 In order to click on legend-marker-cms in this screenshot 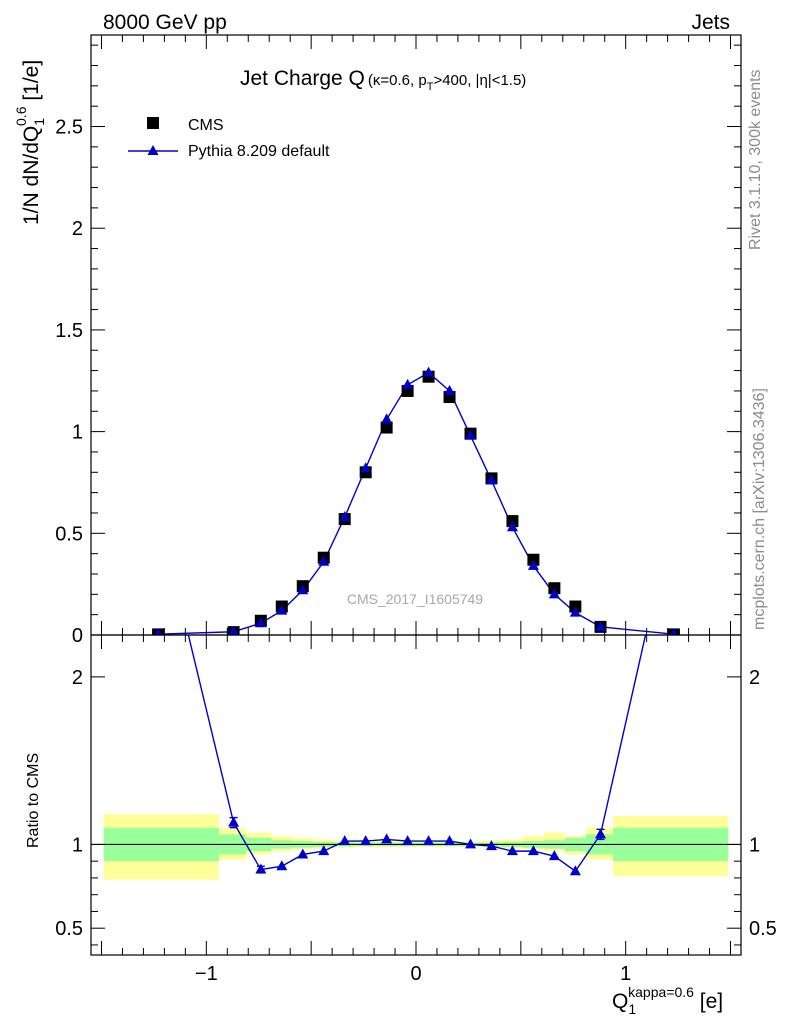, I will do `click(153, 123)`.